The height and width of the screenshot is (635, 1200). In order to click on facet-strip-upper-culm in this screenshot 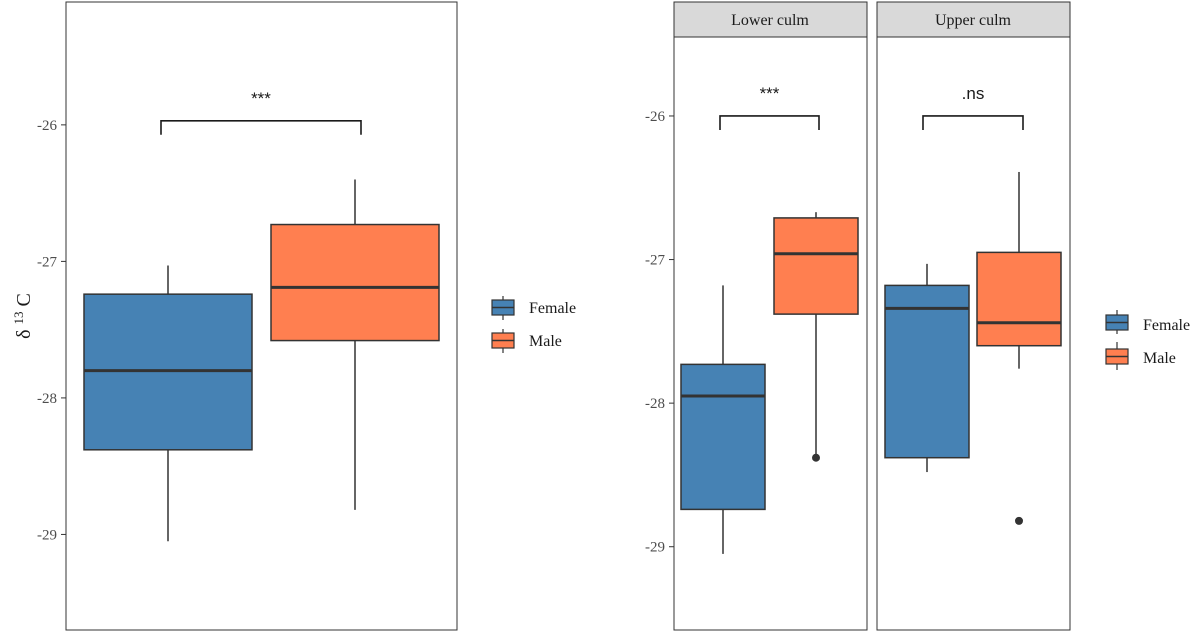, I will do `click(973, 19)`.